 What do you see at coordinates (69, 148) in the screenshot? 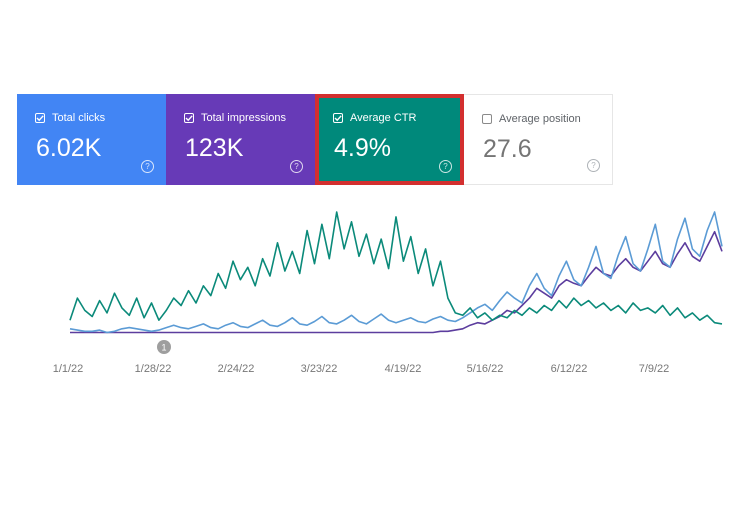
I see `metric-value: 6.02K` at bounding box center [69, 148].